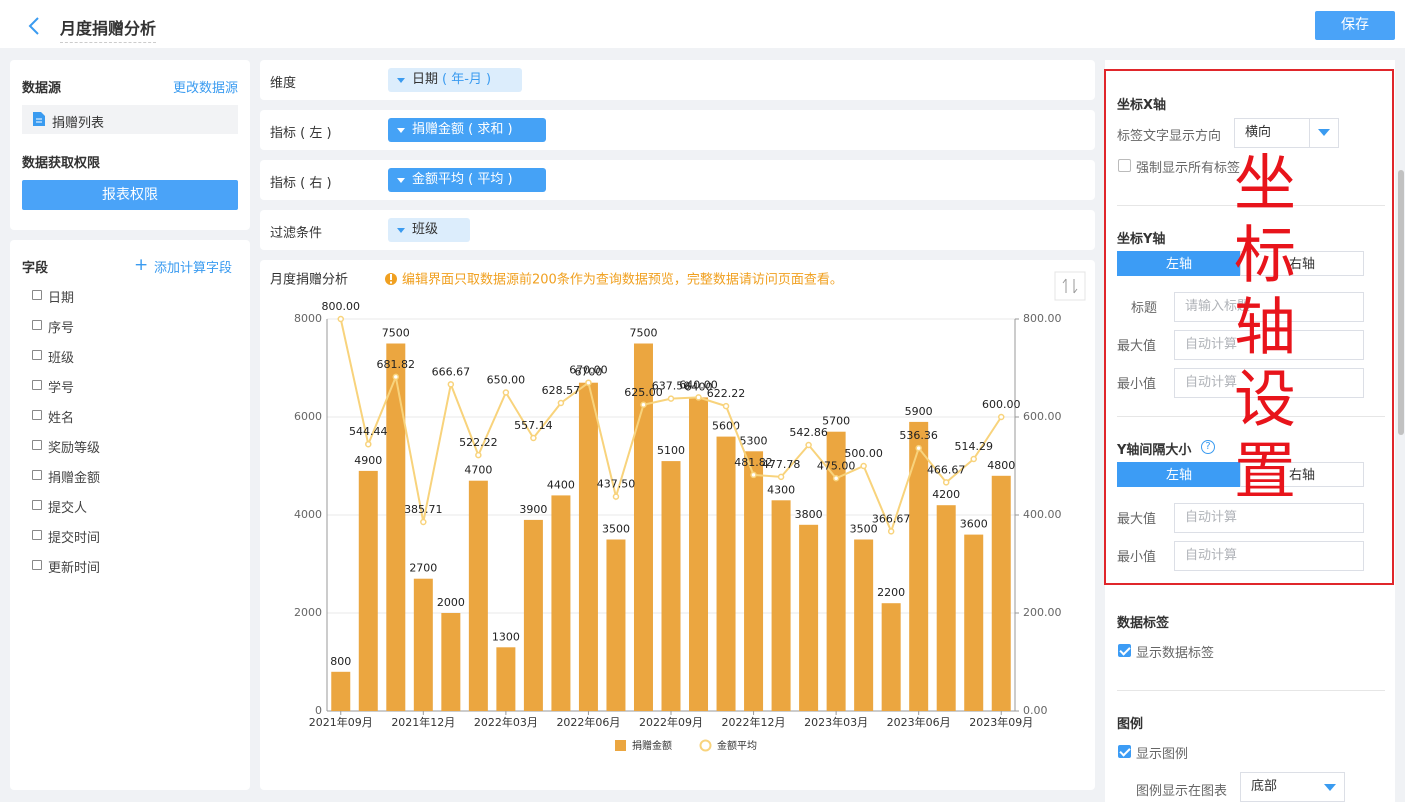 The height and width of the screenshot is (802, 1405). I want to click on line-label: 366.67, so click(891, 518).